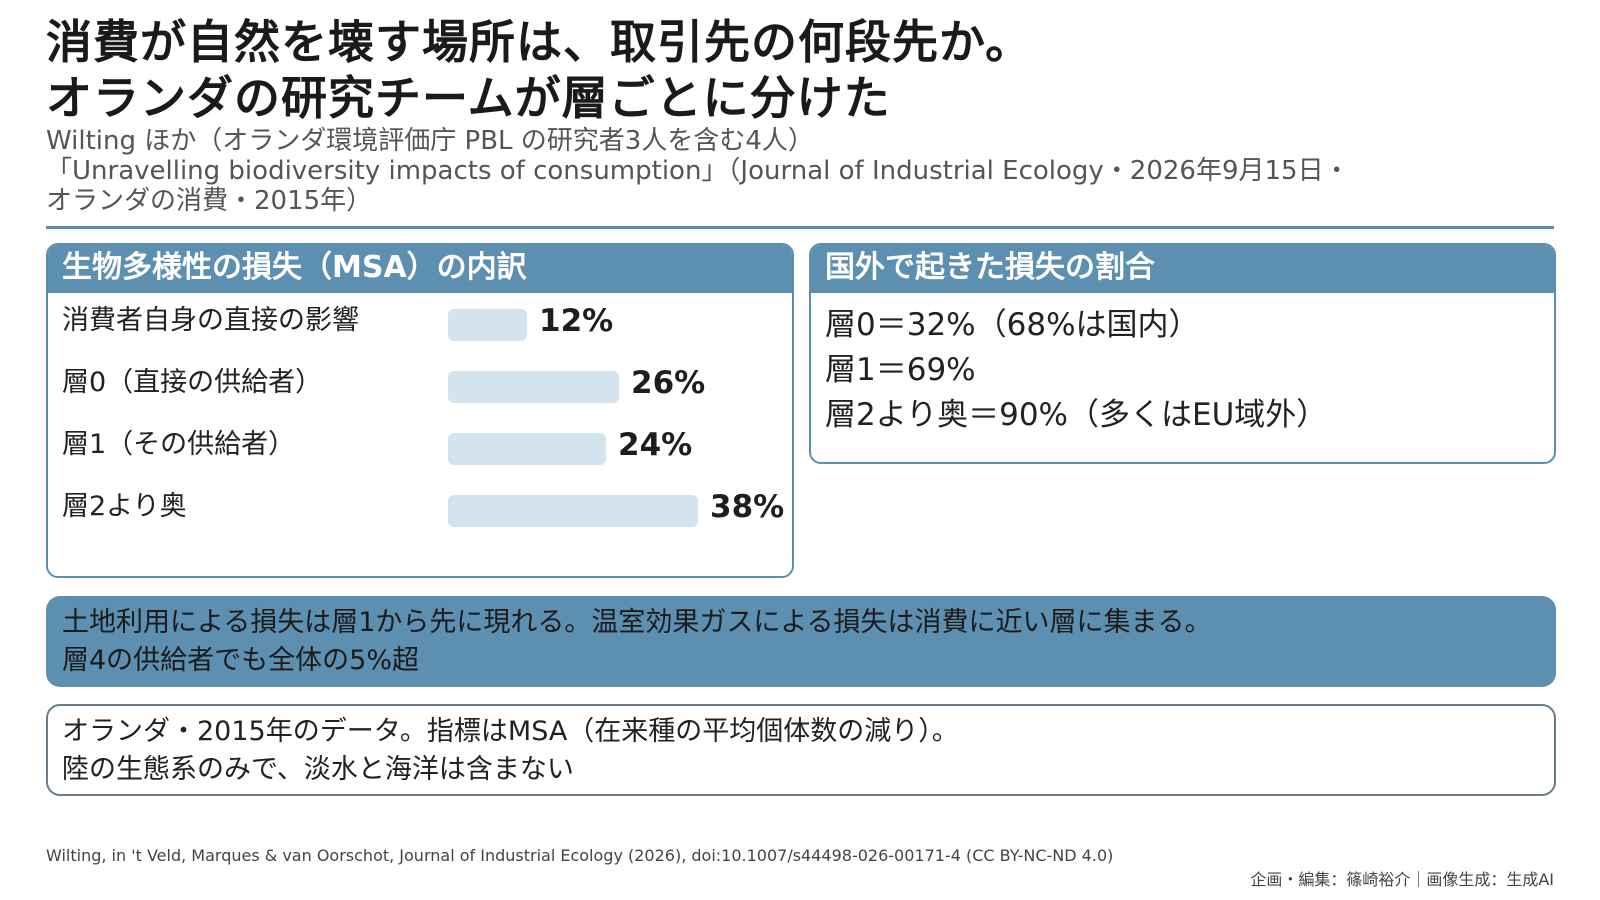  I want to click on header-divider, so click(800, 227).